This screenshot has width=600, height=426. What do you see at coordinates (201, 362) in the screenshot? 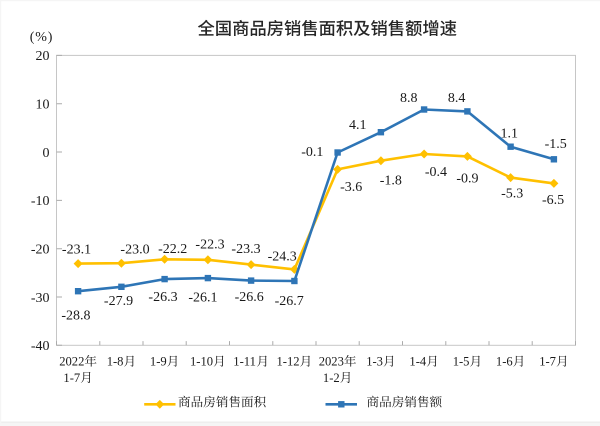
I see `svg-text: 1-10` at bounding box center [201, 362].